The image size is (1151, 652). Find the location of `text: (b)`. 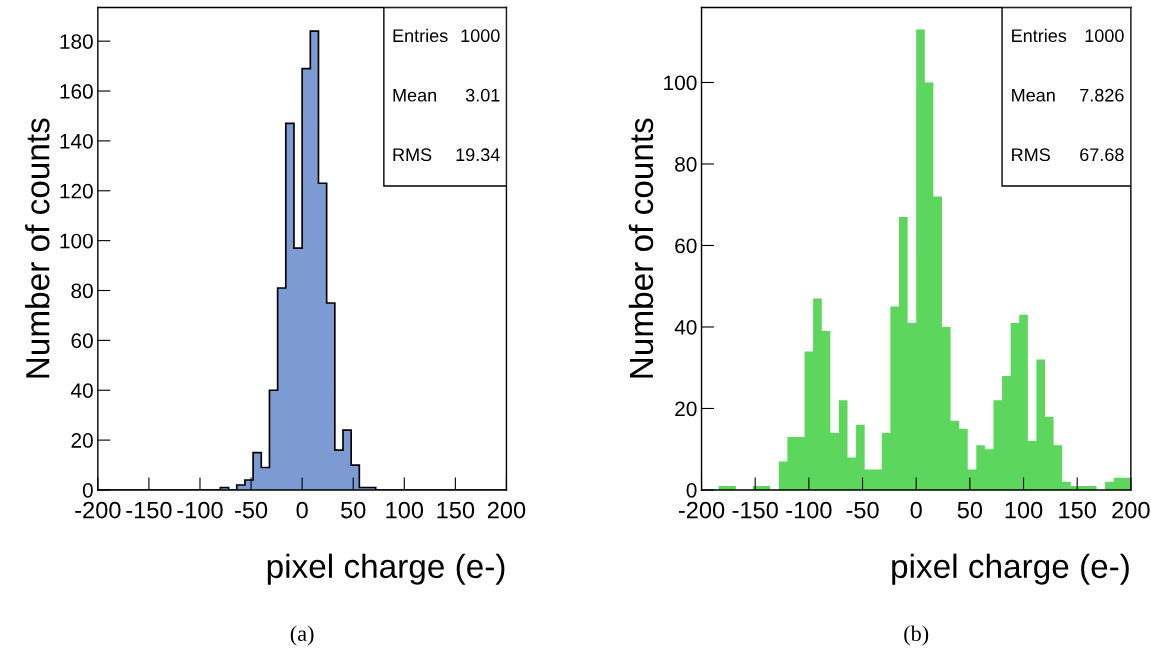

text: (b) is located at coordinates (916, 635).